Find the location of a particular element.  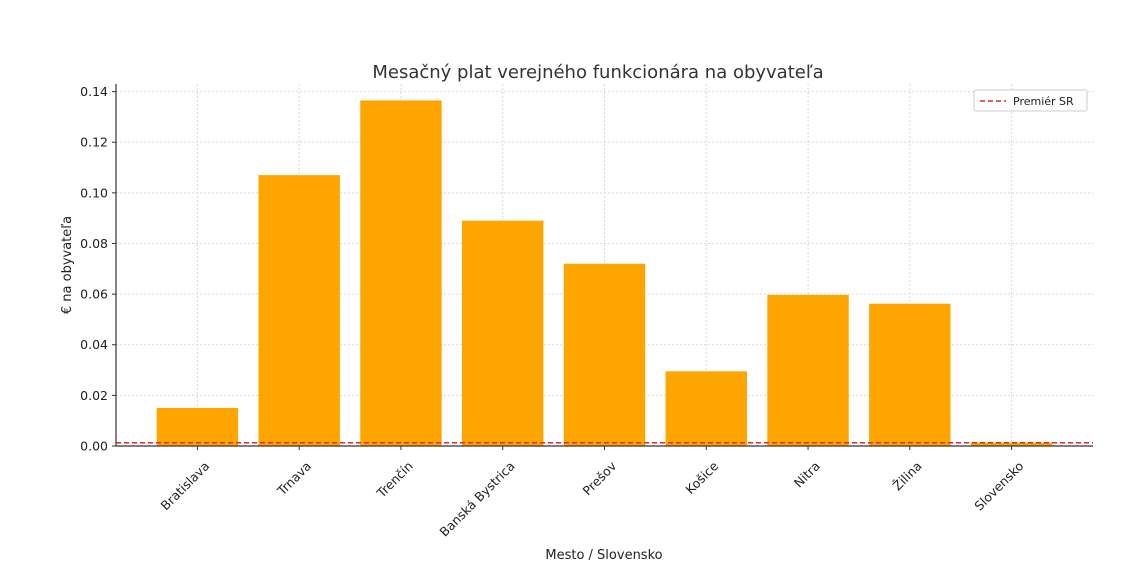

y-tick-labels: 0.00 0.02 0.04 0.06 0.08 0.10 0.12 0.14 is located at coordinates (98, 269).